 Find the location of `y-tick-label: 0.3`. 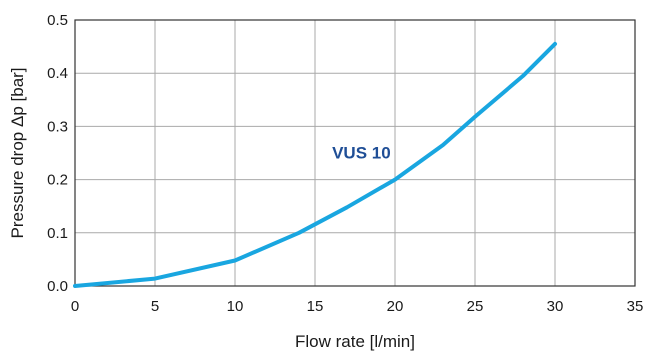

y-tick-label: 0.3 is located at coordinates (57, 126).